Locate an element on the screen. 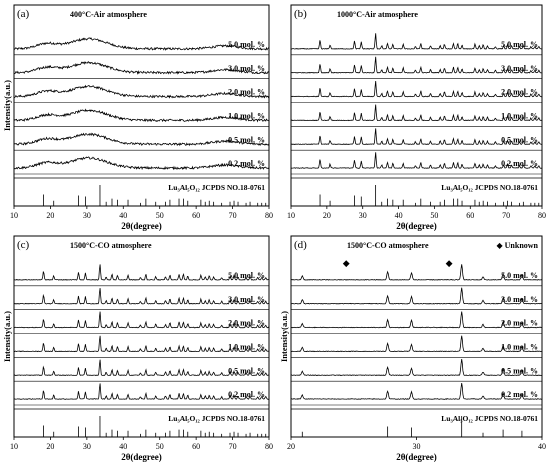 The width and height of the screenshot is (550, 462). panel-label: (a) is located at coordinates (23, 14).